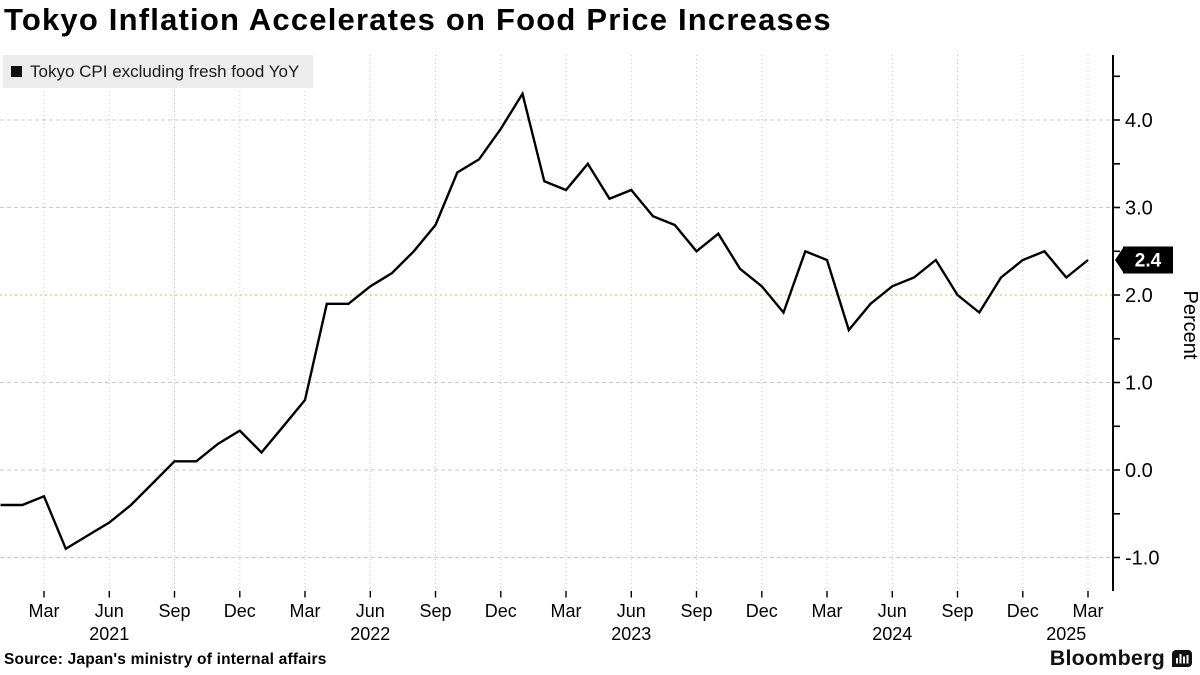  What do you see at coordinates (165, 71) in the screenshot?
I see `legend-series-label: Tokyo CPI excluding fresh food YoY` at bounding box center [165, 71].